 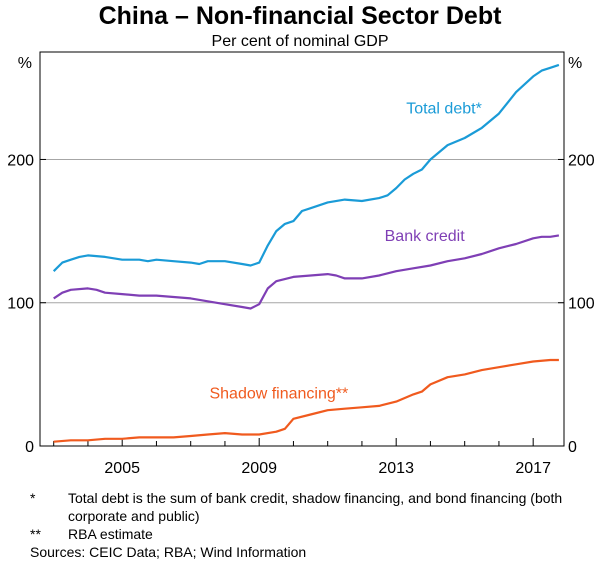 I want to click on x-tick-label-2017: 2017, so click(x=533, y=468).